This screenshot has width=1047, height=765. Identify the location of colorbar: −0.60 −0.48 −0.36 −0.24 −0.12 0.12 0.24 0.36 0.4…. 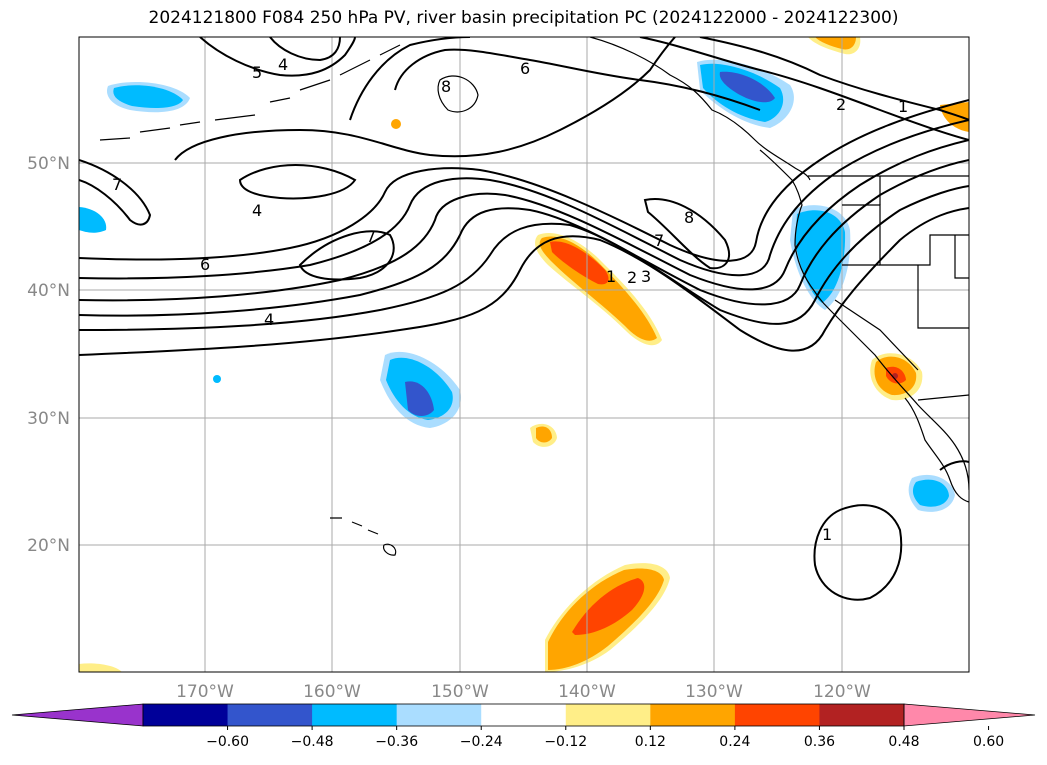
(523, 726).